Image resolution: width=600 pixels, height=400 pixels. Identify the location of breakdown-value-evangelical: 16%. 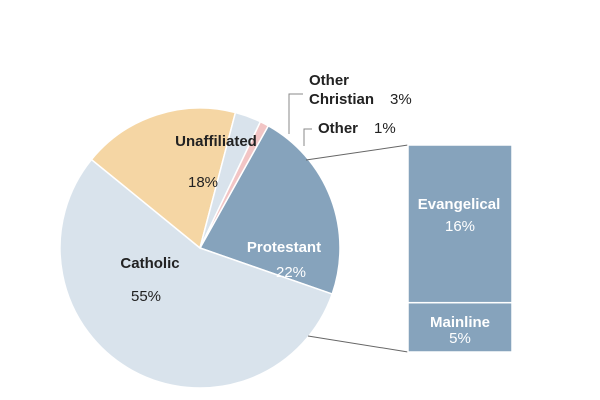
(460, 226).